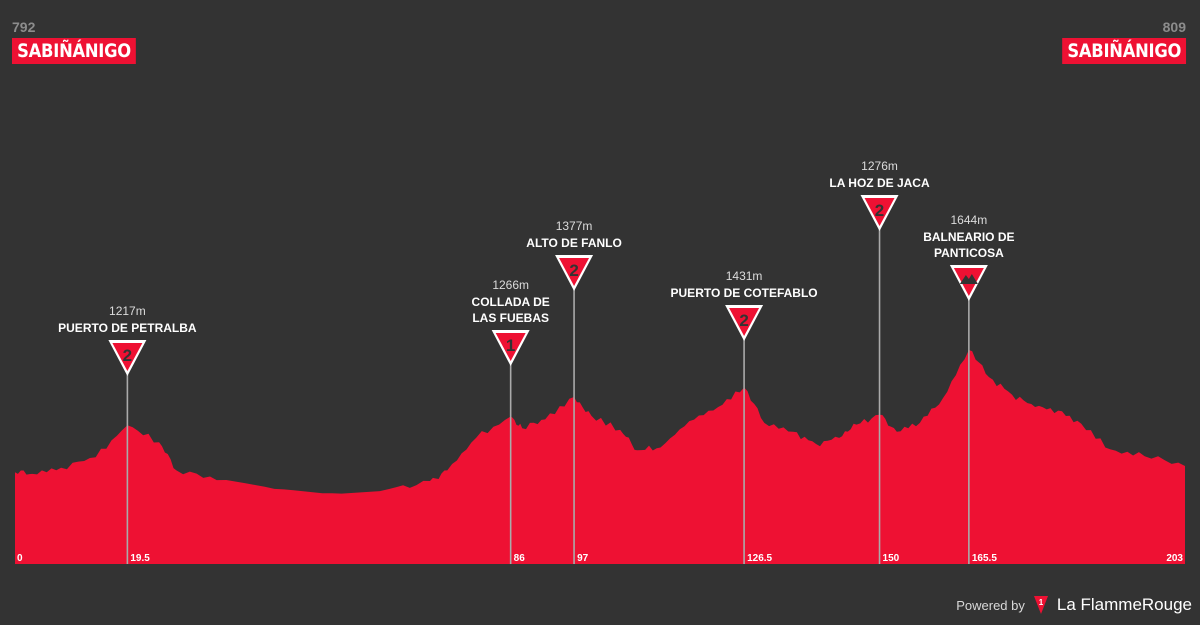 The image size is (1200, 625). What do you see at coordinates (24, 27) in the screenshot?
I see `start-altitude: 792` at bounding box center [24, 27].